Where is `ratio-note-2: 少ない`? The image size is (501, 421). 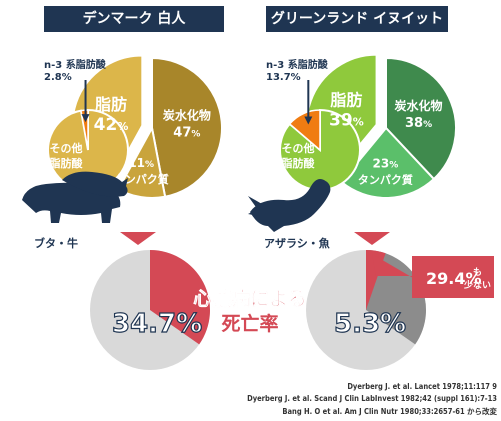 ratio-note-2: 少ない is located at coordinates (477, 285).